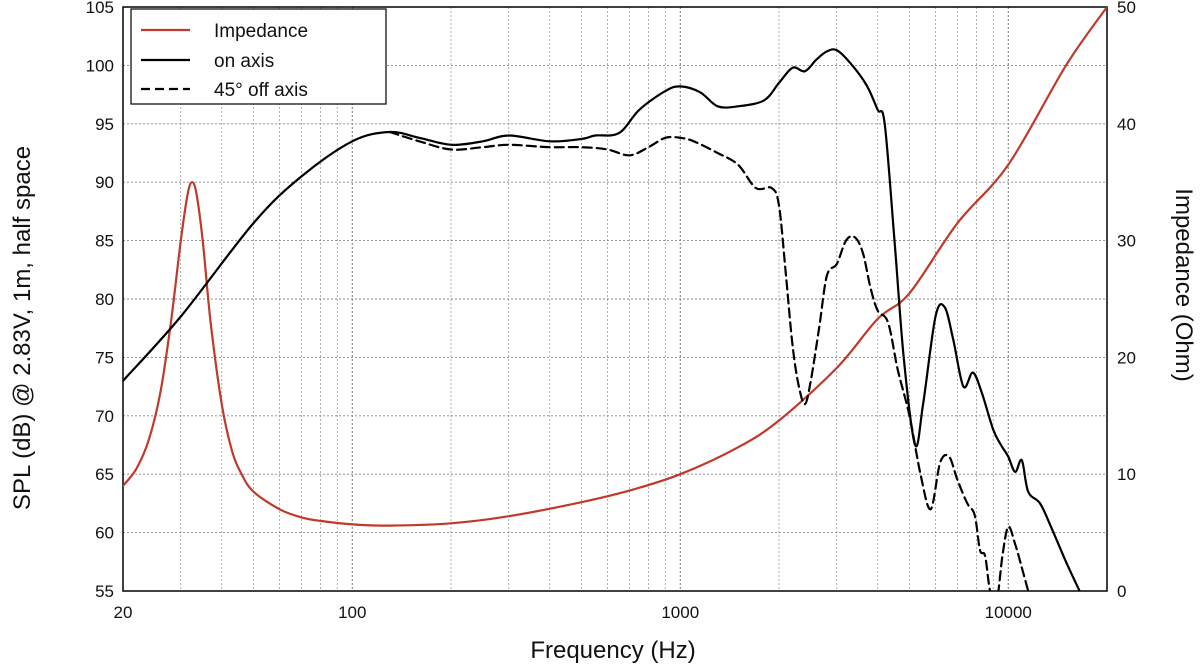 The height and width of the screenshot is (666, 1200). What do you see at coordinates (612, 650) in the screenshot?
I see `x-axis-title: Frequency (Hz)` at bounding box center [612, 650].